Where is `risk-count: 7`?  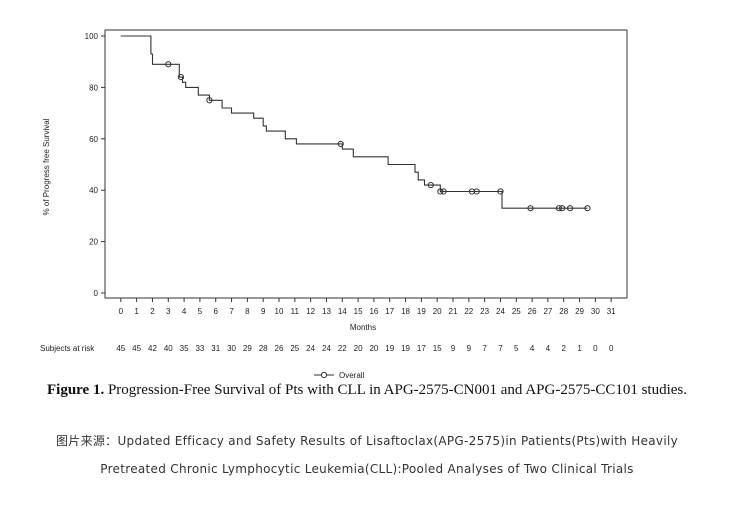
risk-count: 7 is located at coordinates (500, 348).